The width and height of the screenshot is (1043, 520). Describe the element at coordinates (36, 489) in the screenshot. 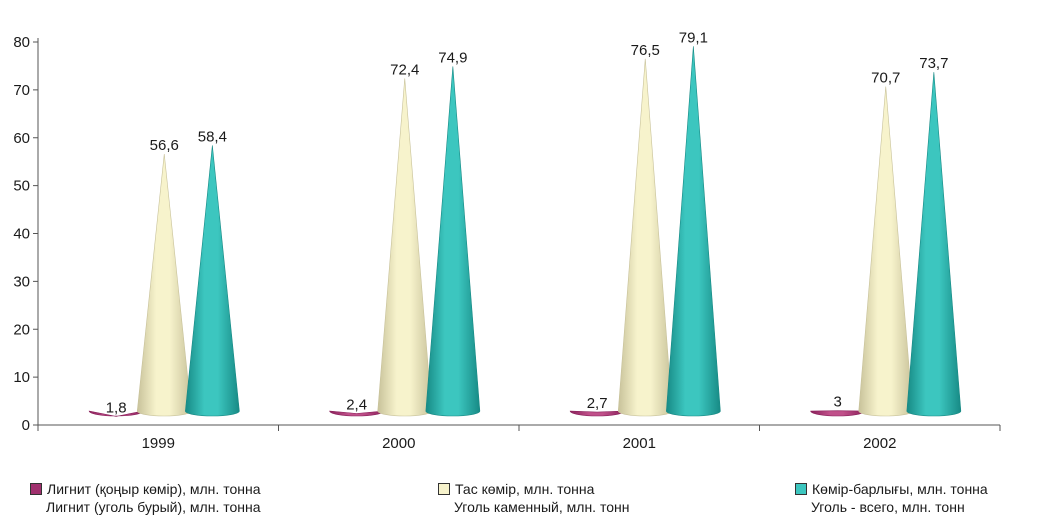

I see `legend-swatch-lignite` at that location.